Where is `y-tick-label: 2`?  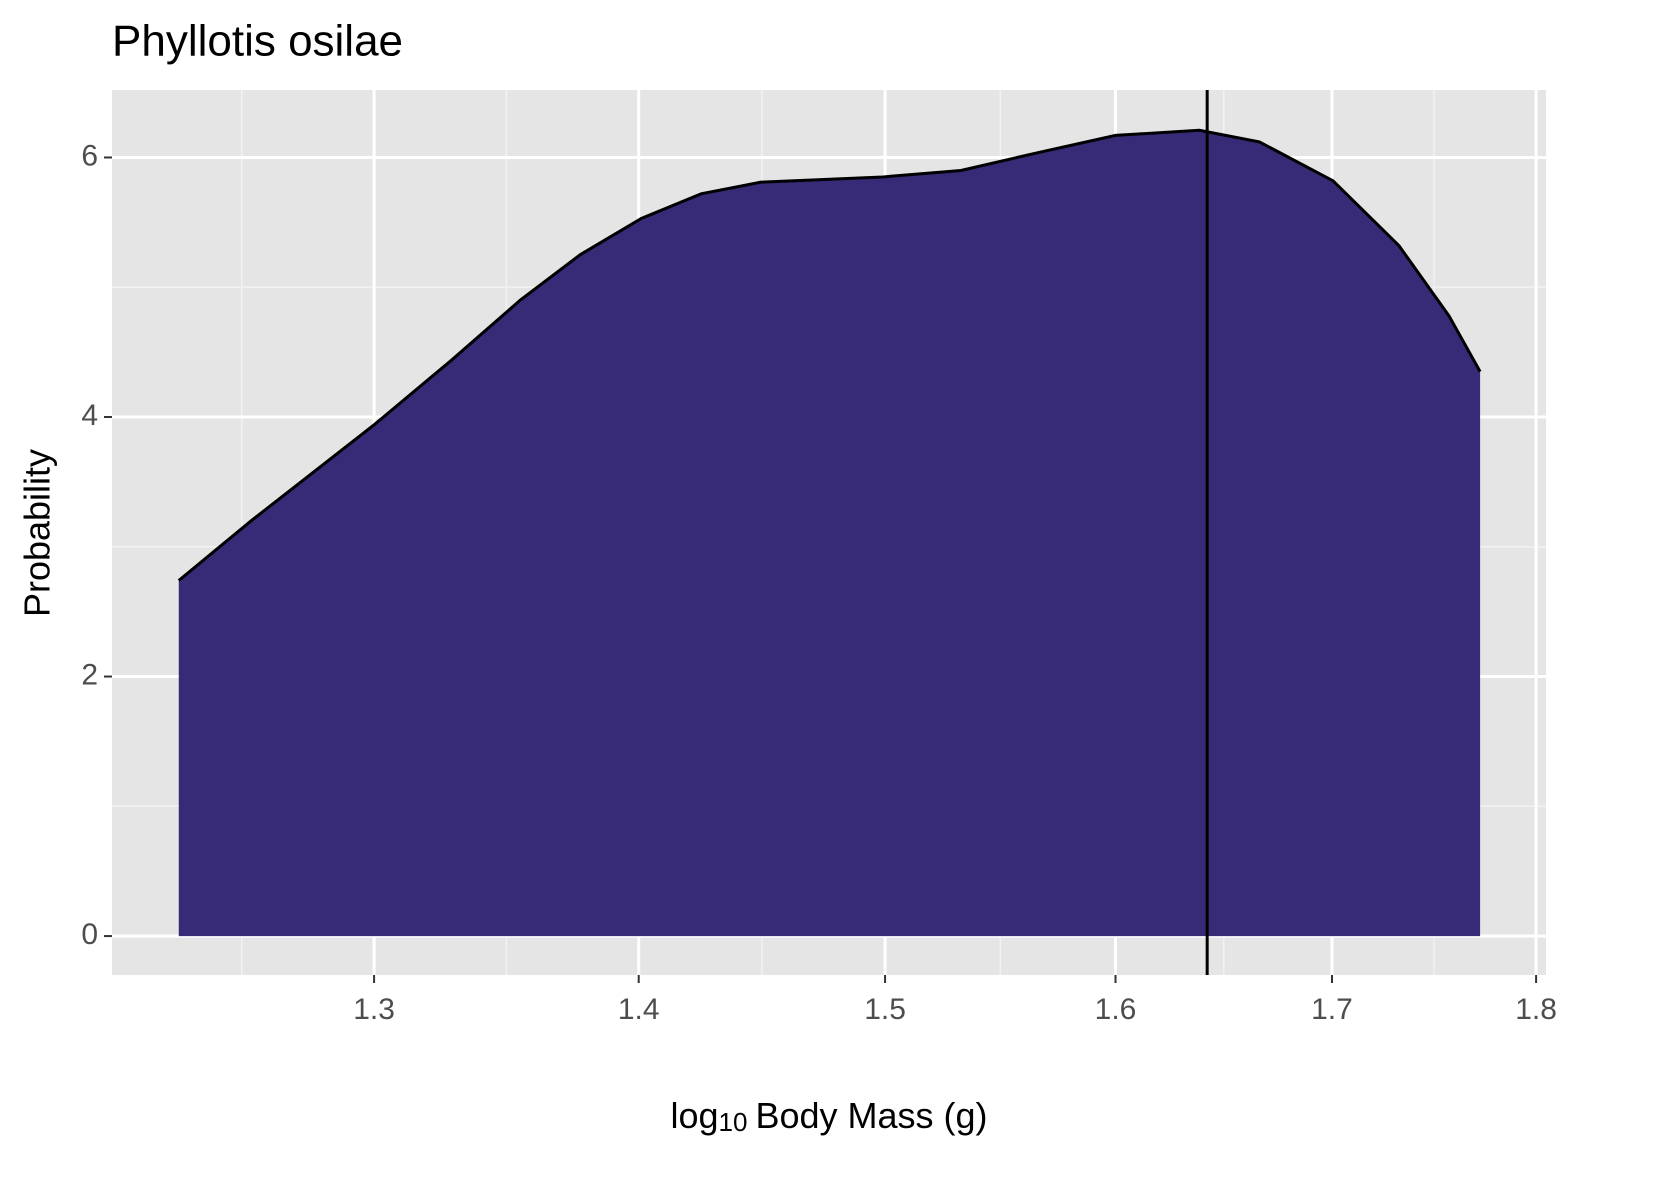
y-tick-label: 2 is located at coordinates (89, 674).